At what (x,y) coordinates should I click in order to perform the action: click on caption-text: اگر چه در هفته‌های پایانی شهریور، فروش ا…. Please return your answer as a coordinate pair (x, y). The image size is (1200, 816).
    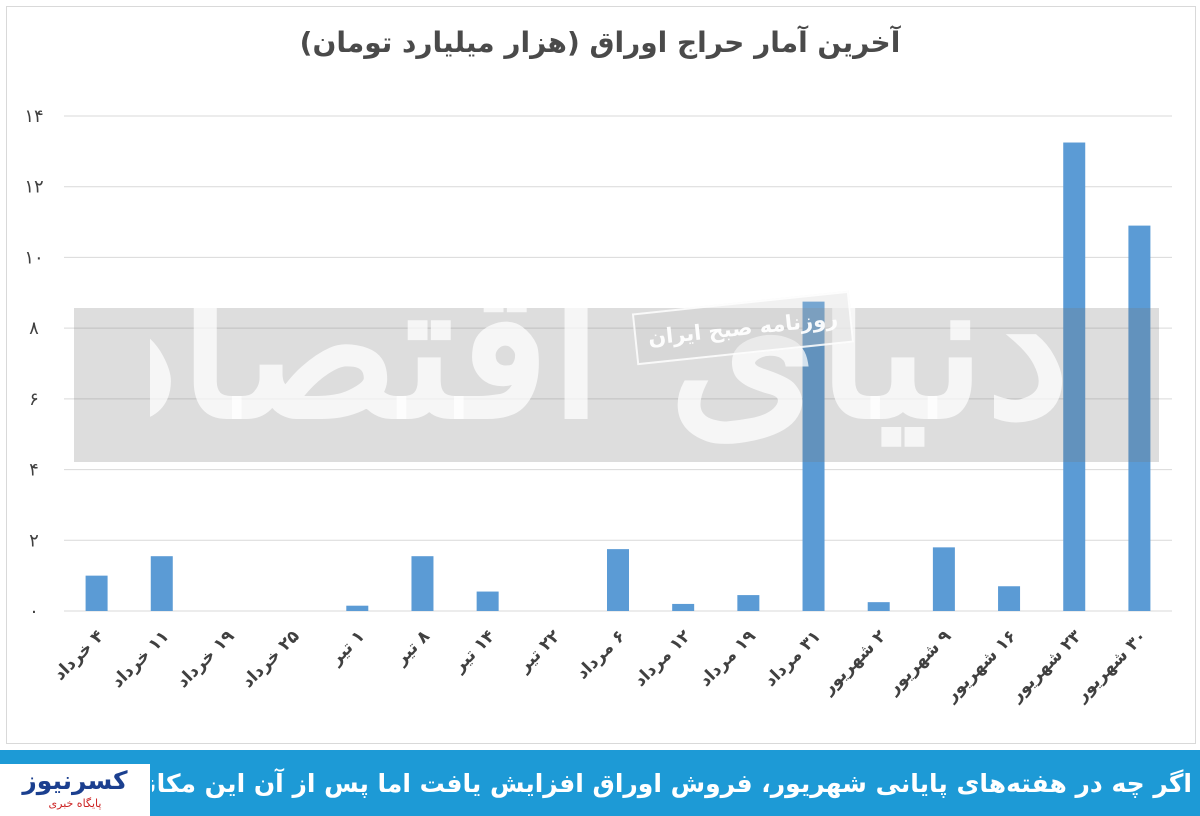
    Looking at the image, I should click on (672, 783).